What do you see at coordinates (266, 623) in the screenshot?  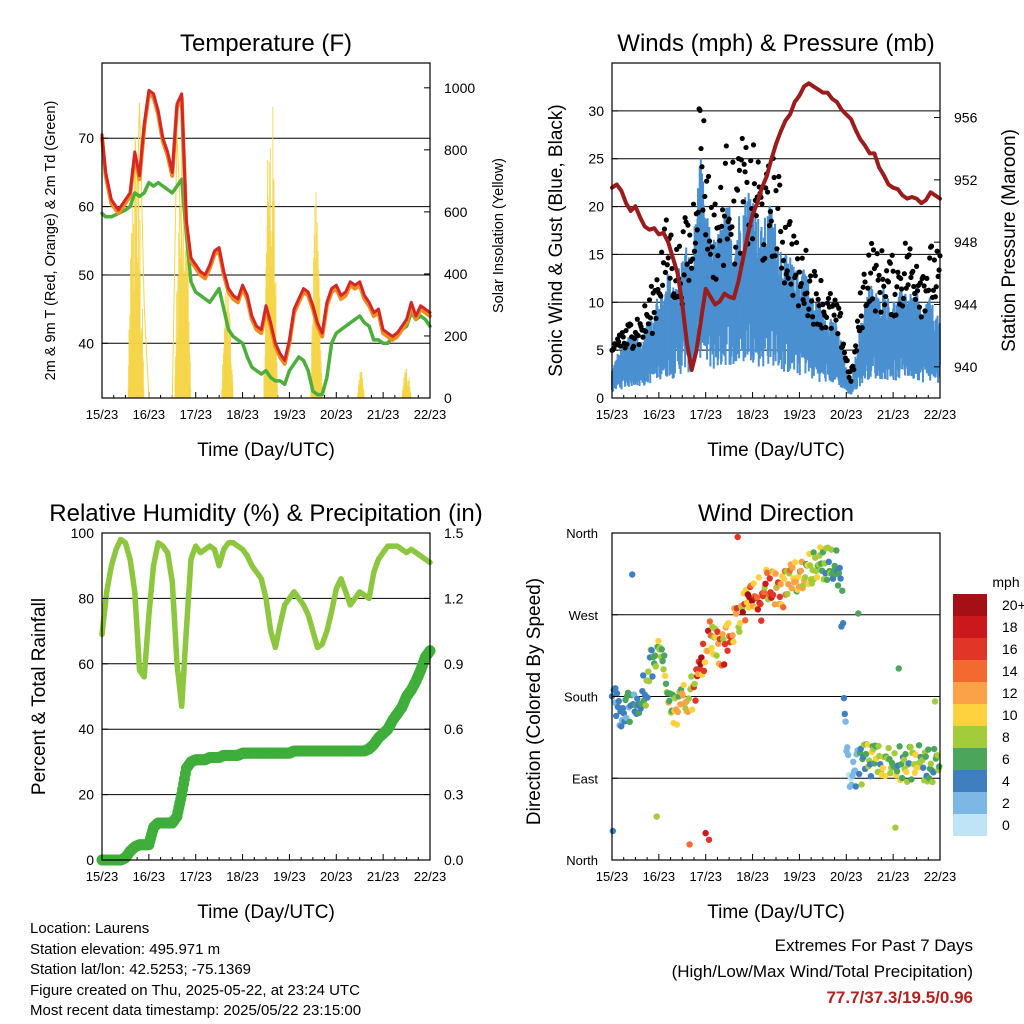 I see `humidity-line` at bounding box center [266, 623].